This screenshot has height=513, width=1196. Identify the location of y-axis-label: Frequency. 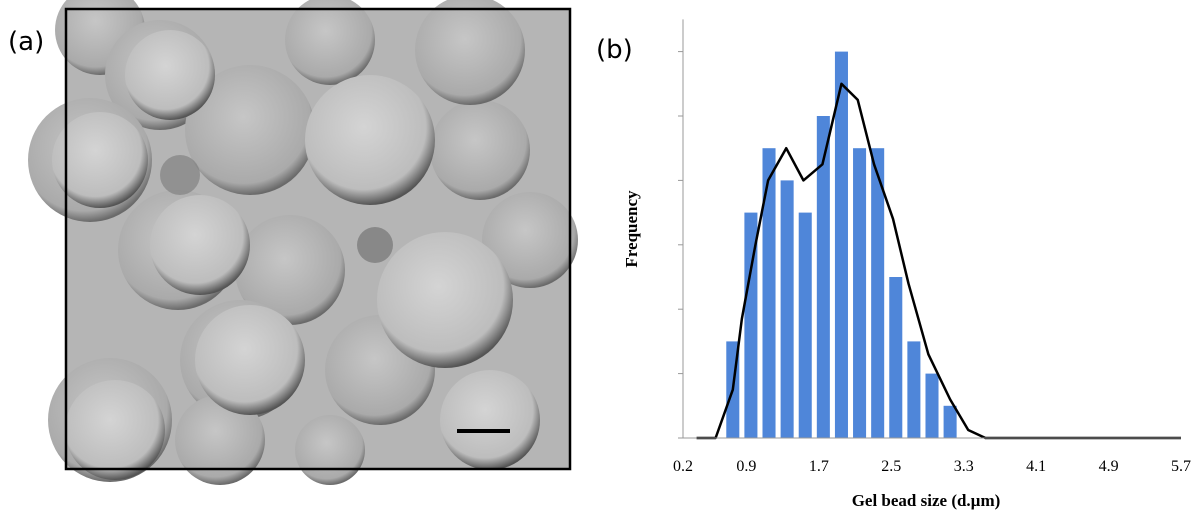
(631, 229).